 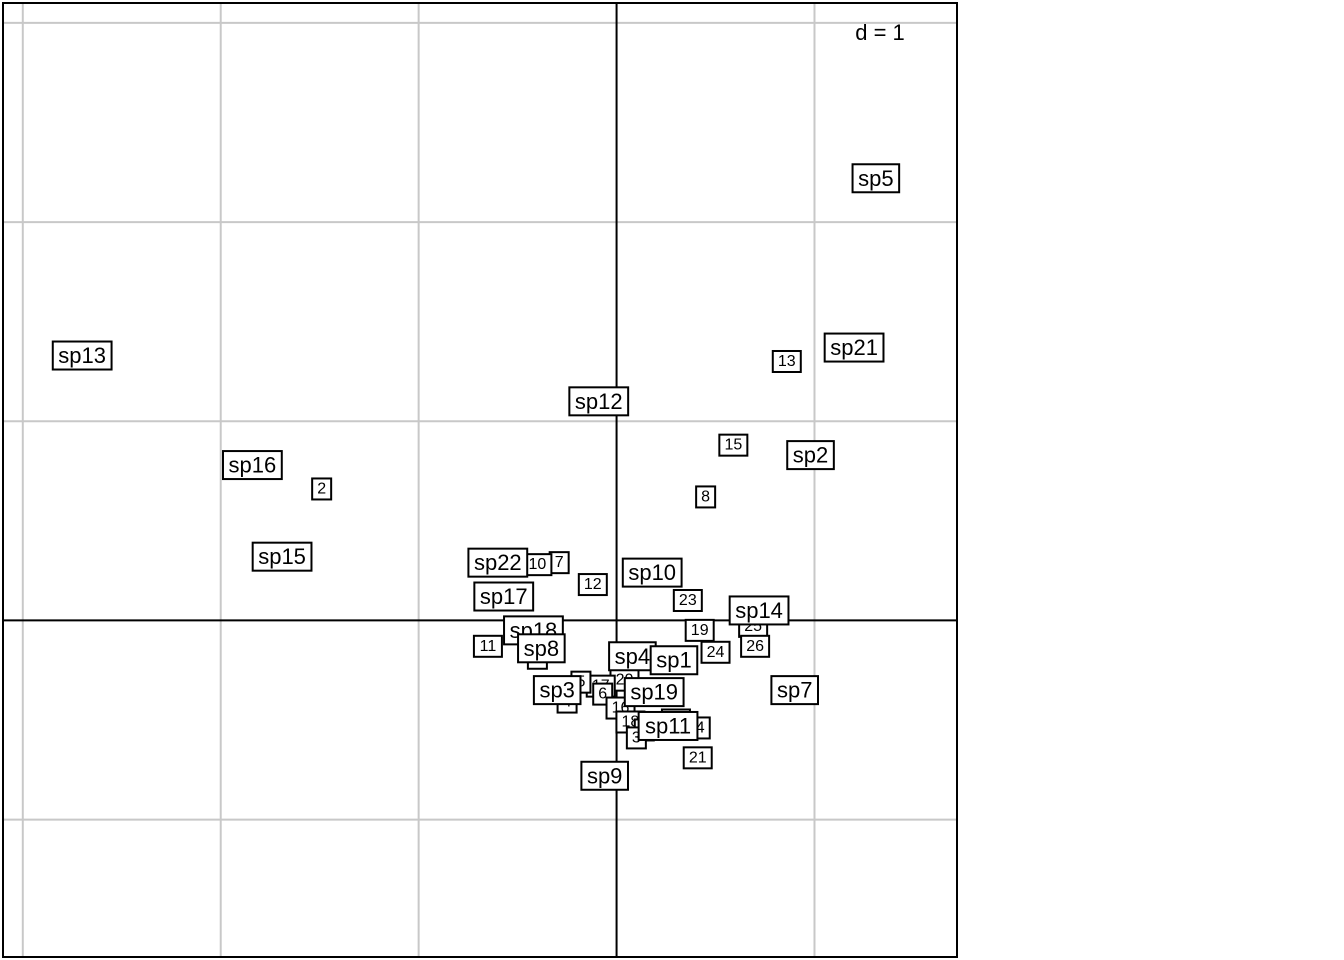 I want to click on site-label: 12, so click(x=592, y=585).